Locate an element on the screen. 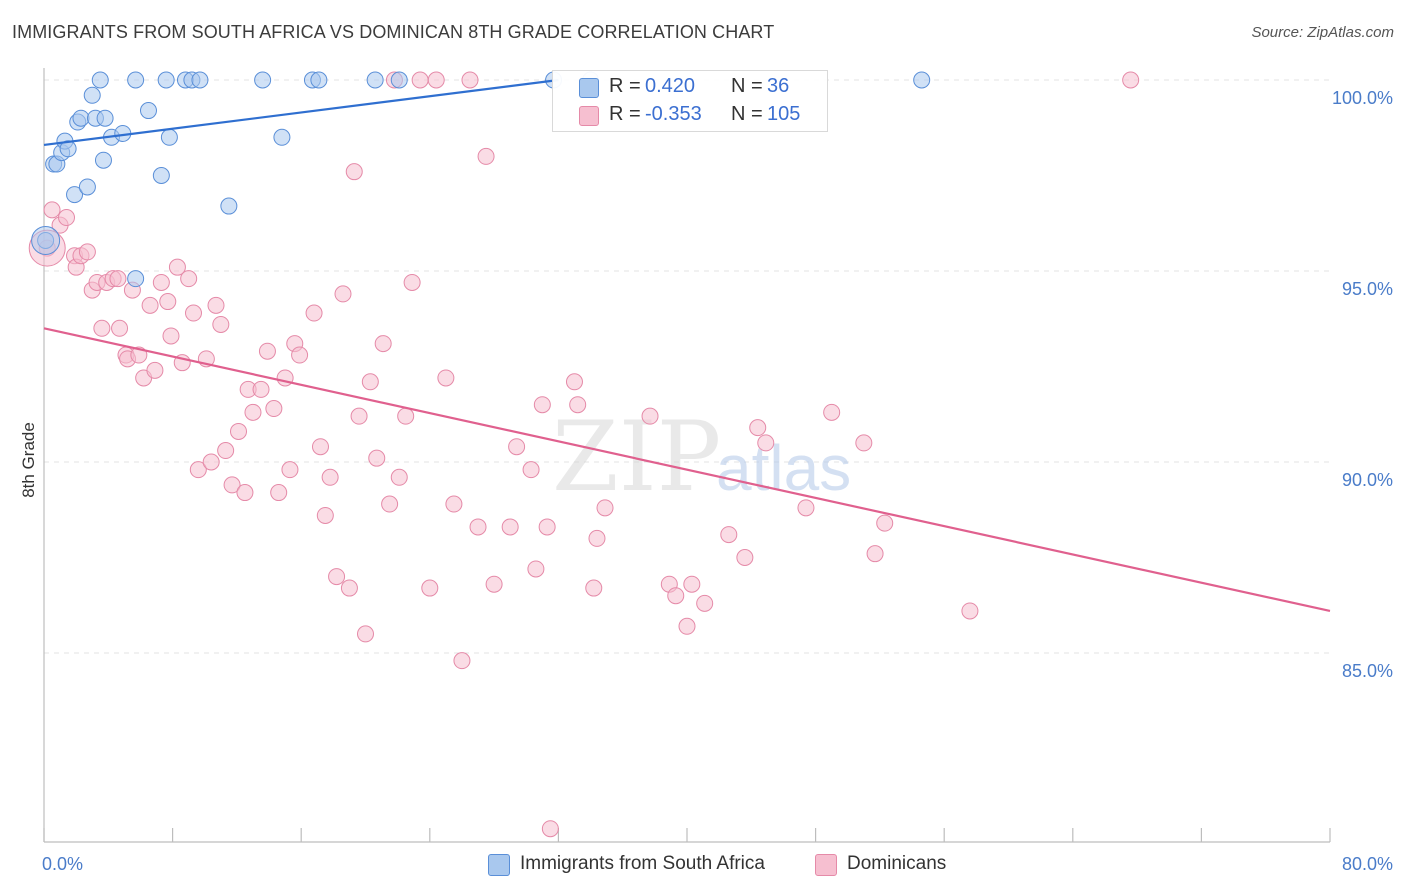 The height and width of the screenshot is (892, 1406). bottom-legend-swatch-pink is located at coordinates (826, 865).